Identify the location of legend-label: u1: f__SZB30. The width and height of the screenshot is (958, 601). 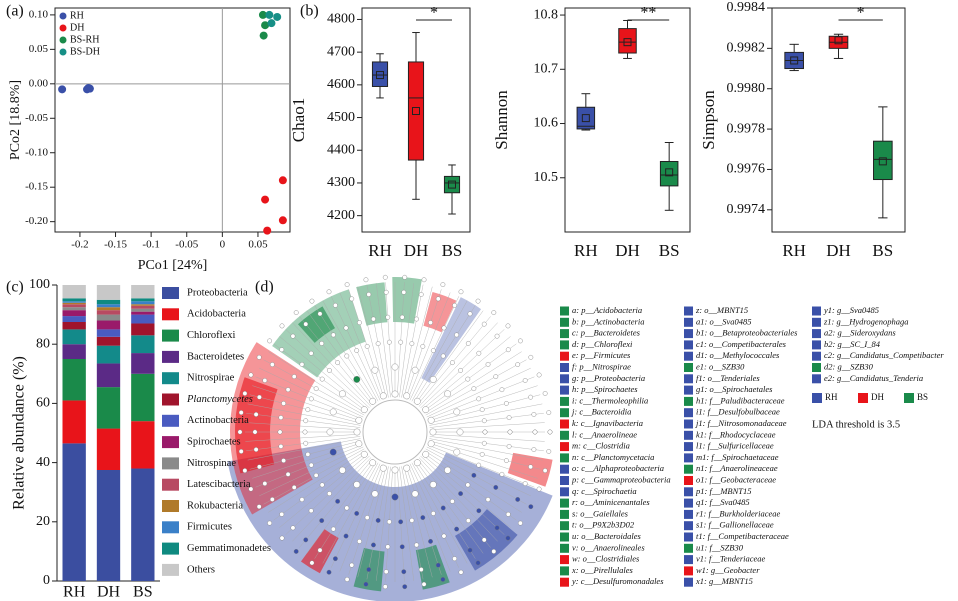
(720, 547).